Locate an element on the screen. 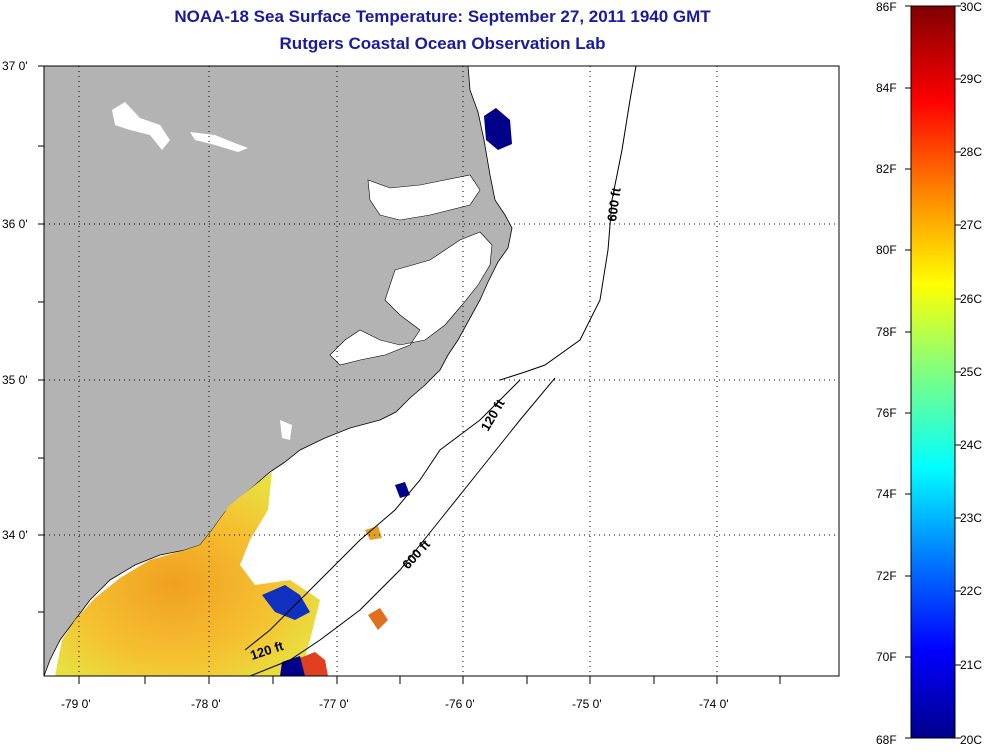 This screenshot has height=754, width=992. cb-c-26: 26C is located at coordinates (971, 299).